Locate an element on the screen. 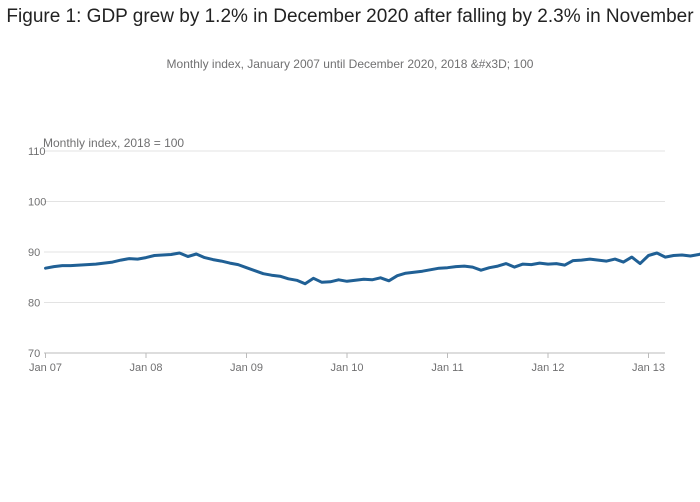  y-tick-label: 100 is located at coordinates (37, 203).